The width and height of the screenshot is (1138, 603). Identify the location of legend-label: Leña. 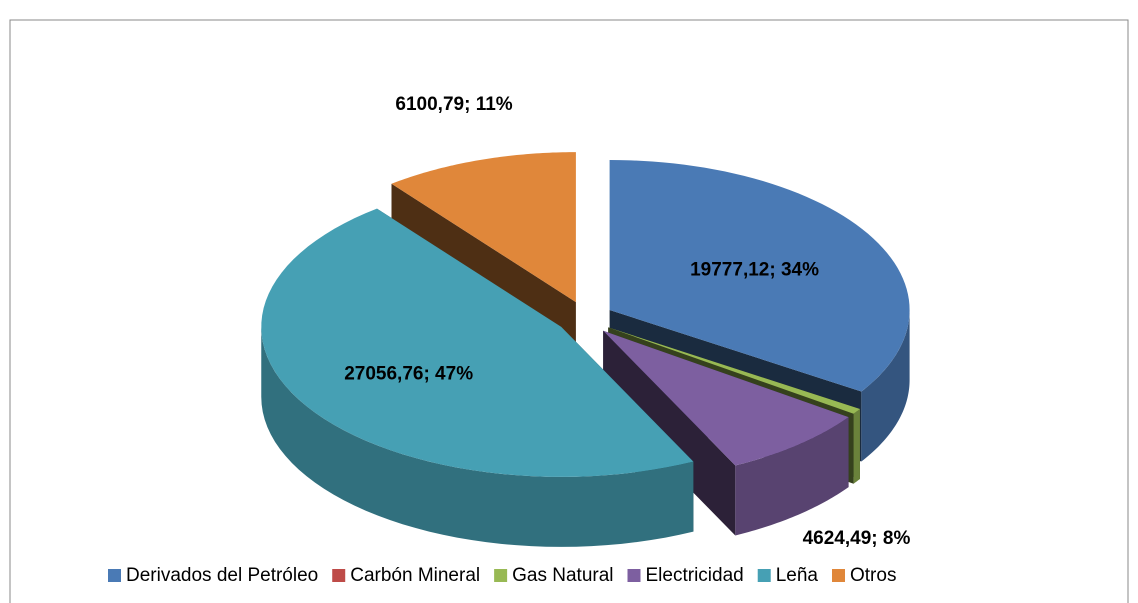
(797, 575).